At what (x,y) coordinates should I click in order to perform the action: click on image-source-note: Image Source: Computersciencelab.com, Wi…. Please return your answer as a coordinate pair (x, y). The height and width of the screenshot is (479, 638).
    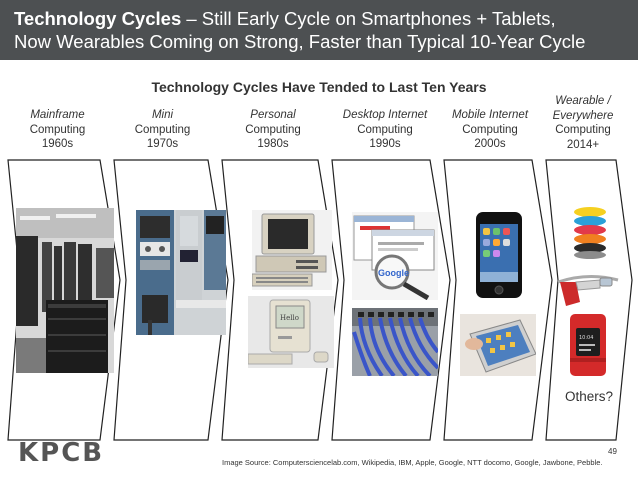
    Looking at the image, I should click on (412, 462).